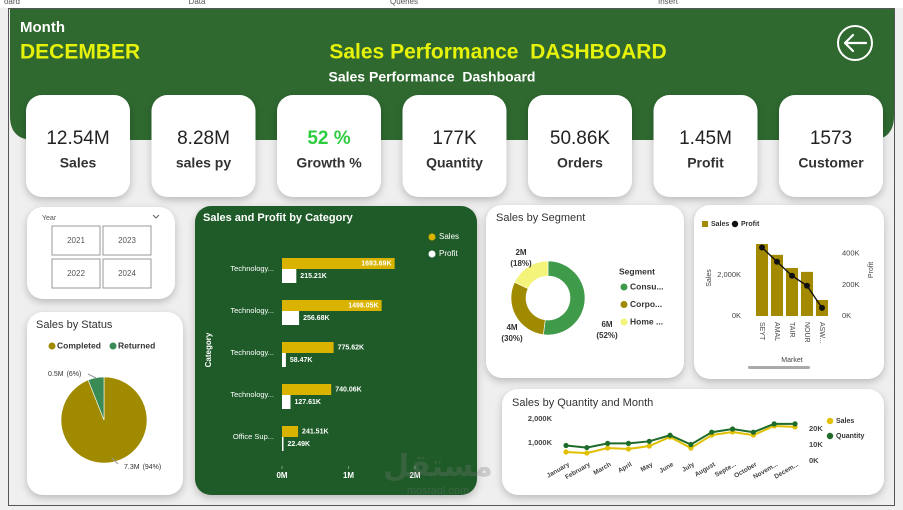 The height and width of the screenshot is (510, 903). Describe the element at coordinates (313, 276) in the screenshot. I see `data-label: 215.21K` at that location.